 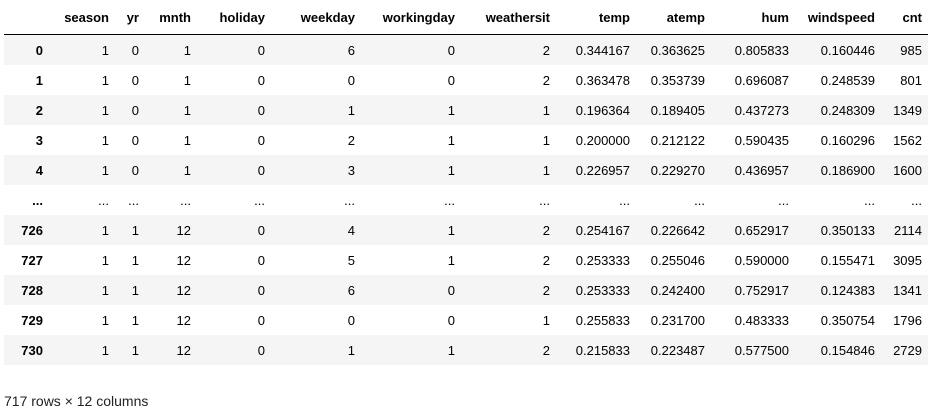 What do you see at coordinates (761, 350) in the screenshot?
I see `cell-hum: 0.577500` at bounding box center [761, 350].